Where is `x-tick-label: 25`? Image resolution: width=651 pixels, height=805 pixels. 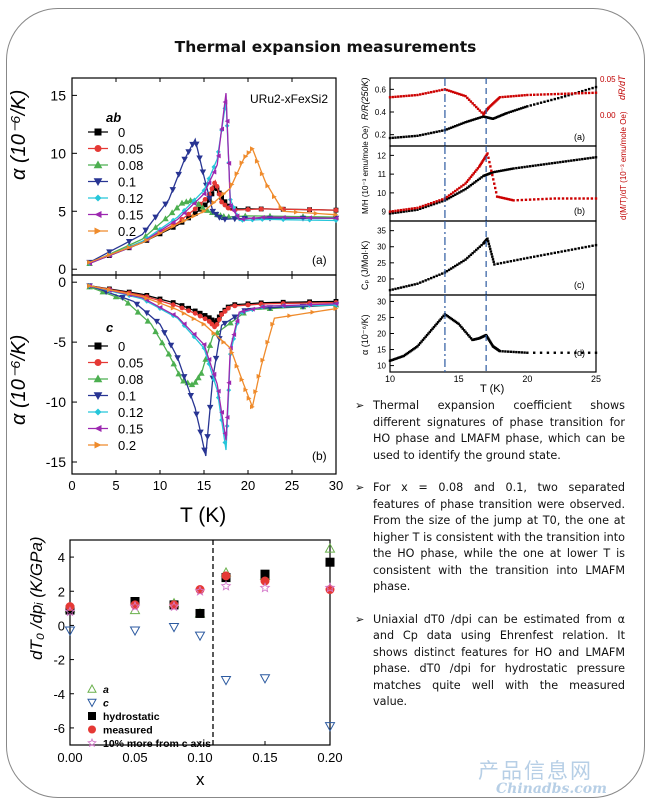
x-tick-label: 25 is located at coordinates (596, 379).